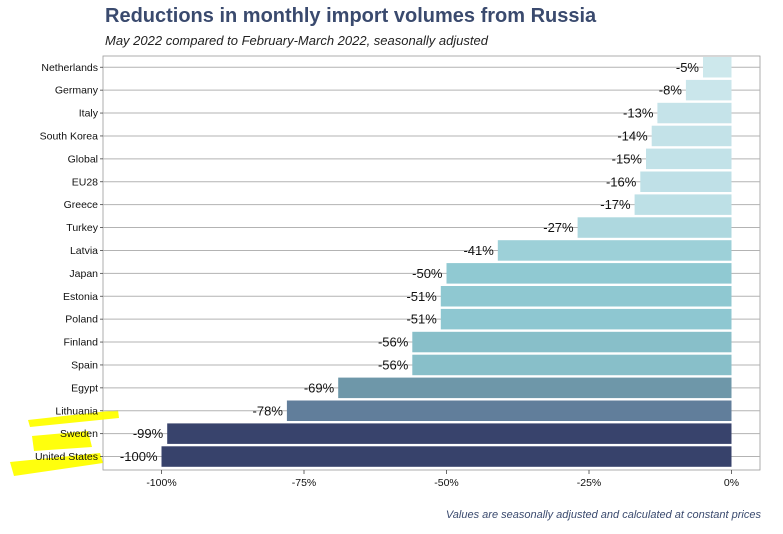 Image resolution: width=783 pixels, height=534 pixels. Describe the element at coordinates (478, 250) in the screenshot. I see `data-label: -41%` at that location.